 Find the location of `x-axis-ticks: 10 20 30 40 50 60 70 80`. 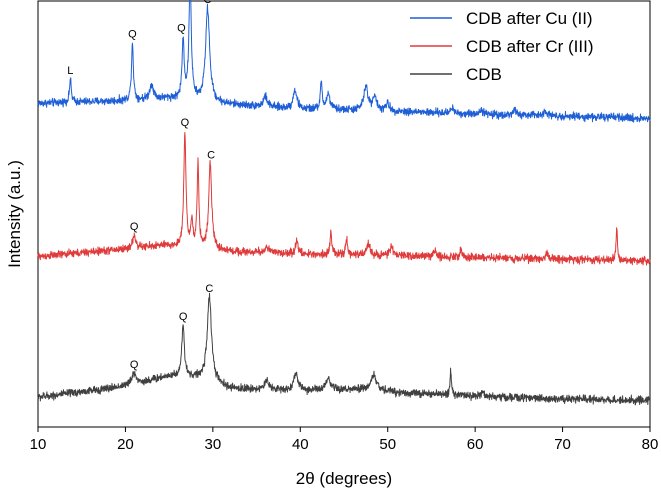

x-axis-ticks: 10 20 30 40 50 60 70 80 is located at coordinates (344, 440).